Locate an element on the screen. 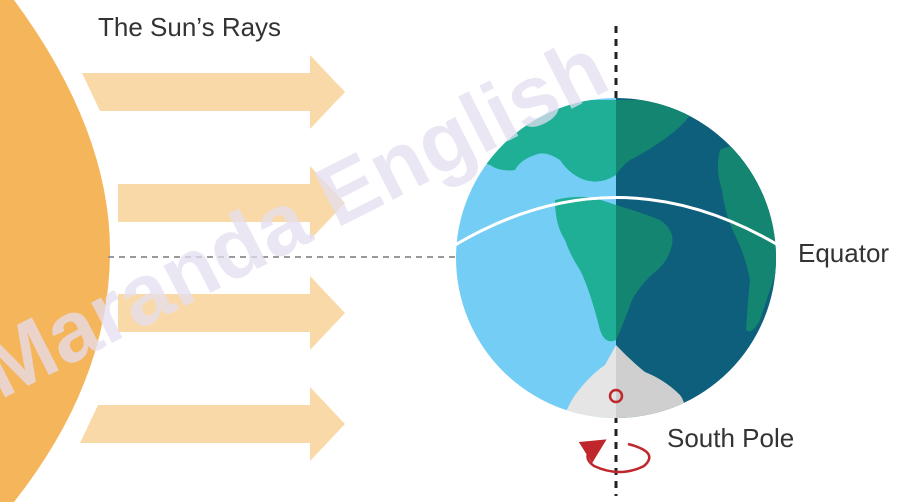 The image size is (909, 502). antarctica-ice is located at coordinates (588, 381).